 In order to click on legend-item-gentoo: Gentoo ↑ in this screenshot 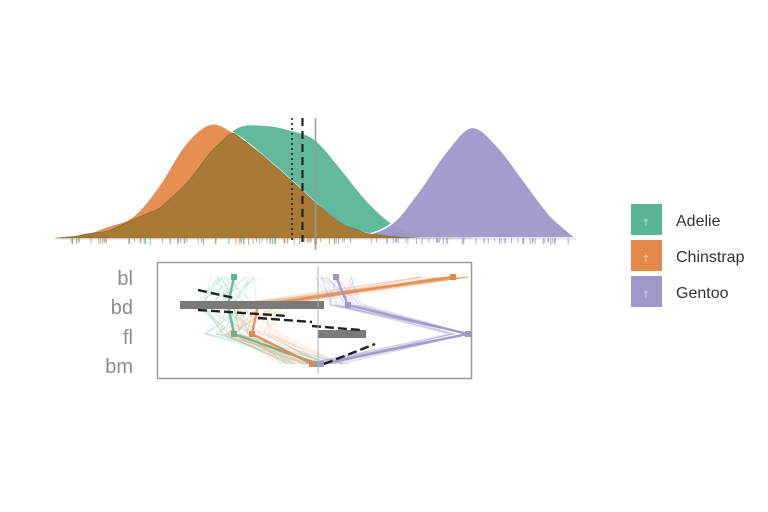, I will do `click(680, 291)`.